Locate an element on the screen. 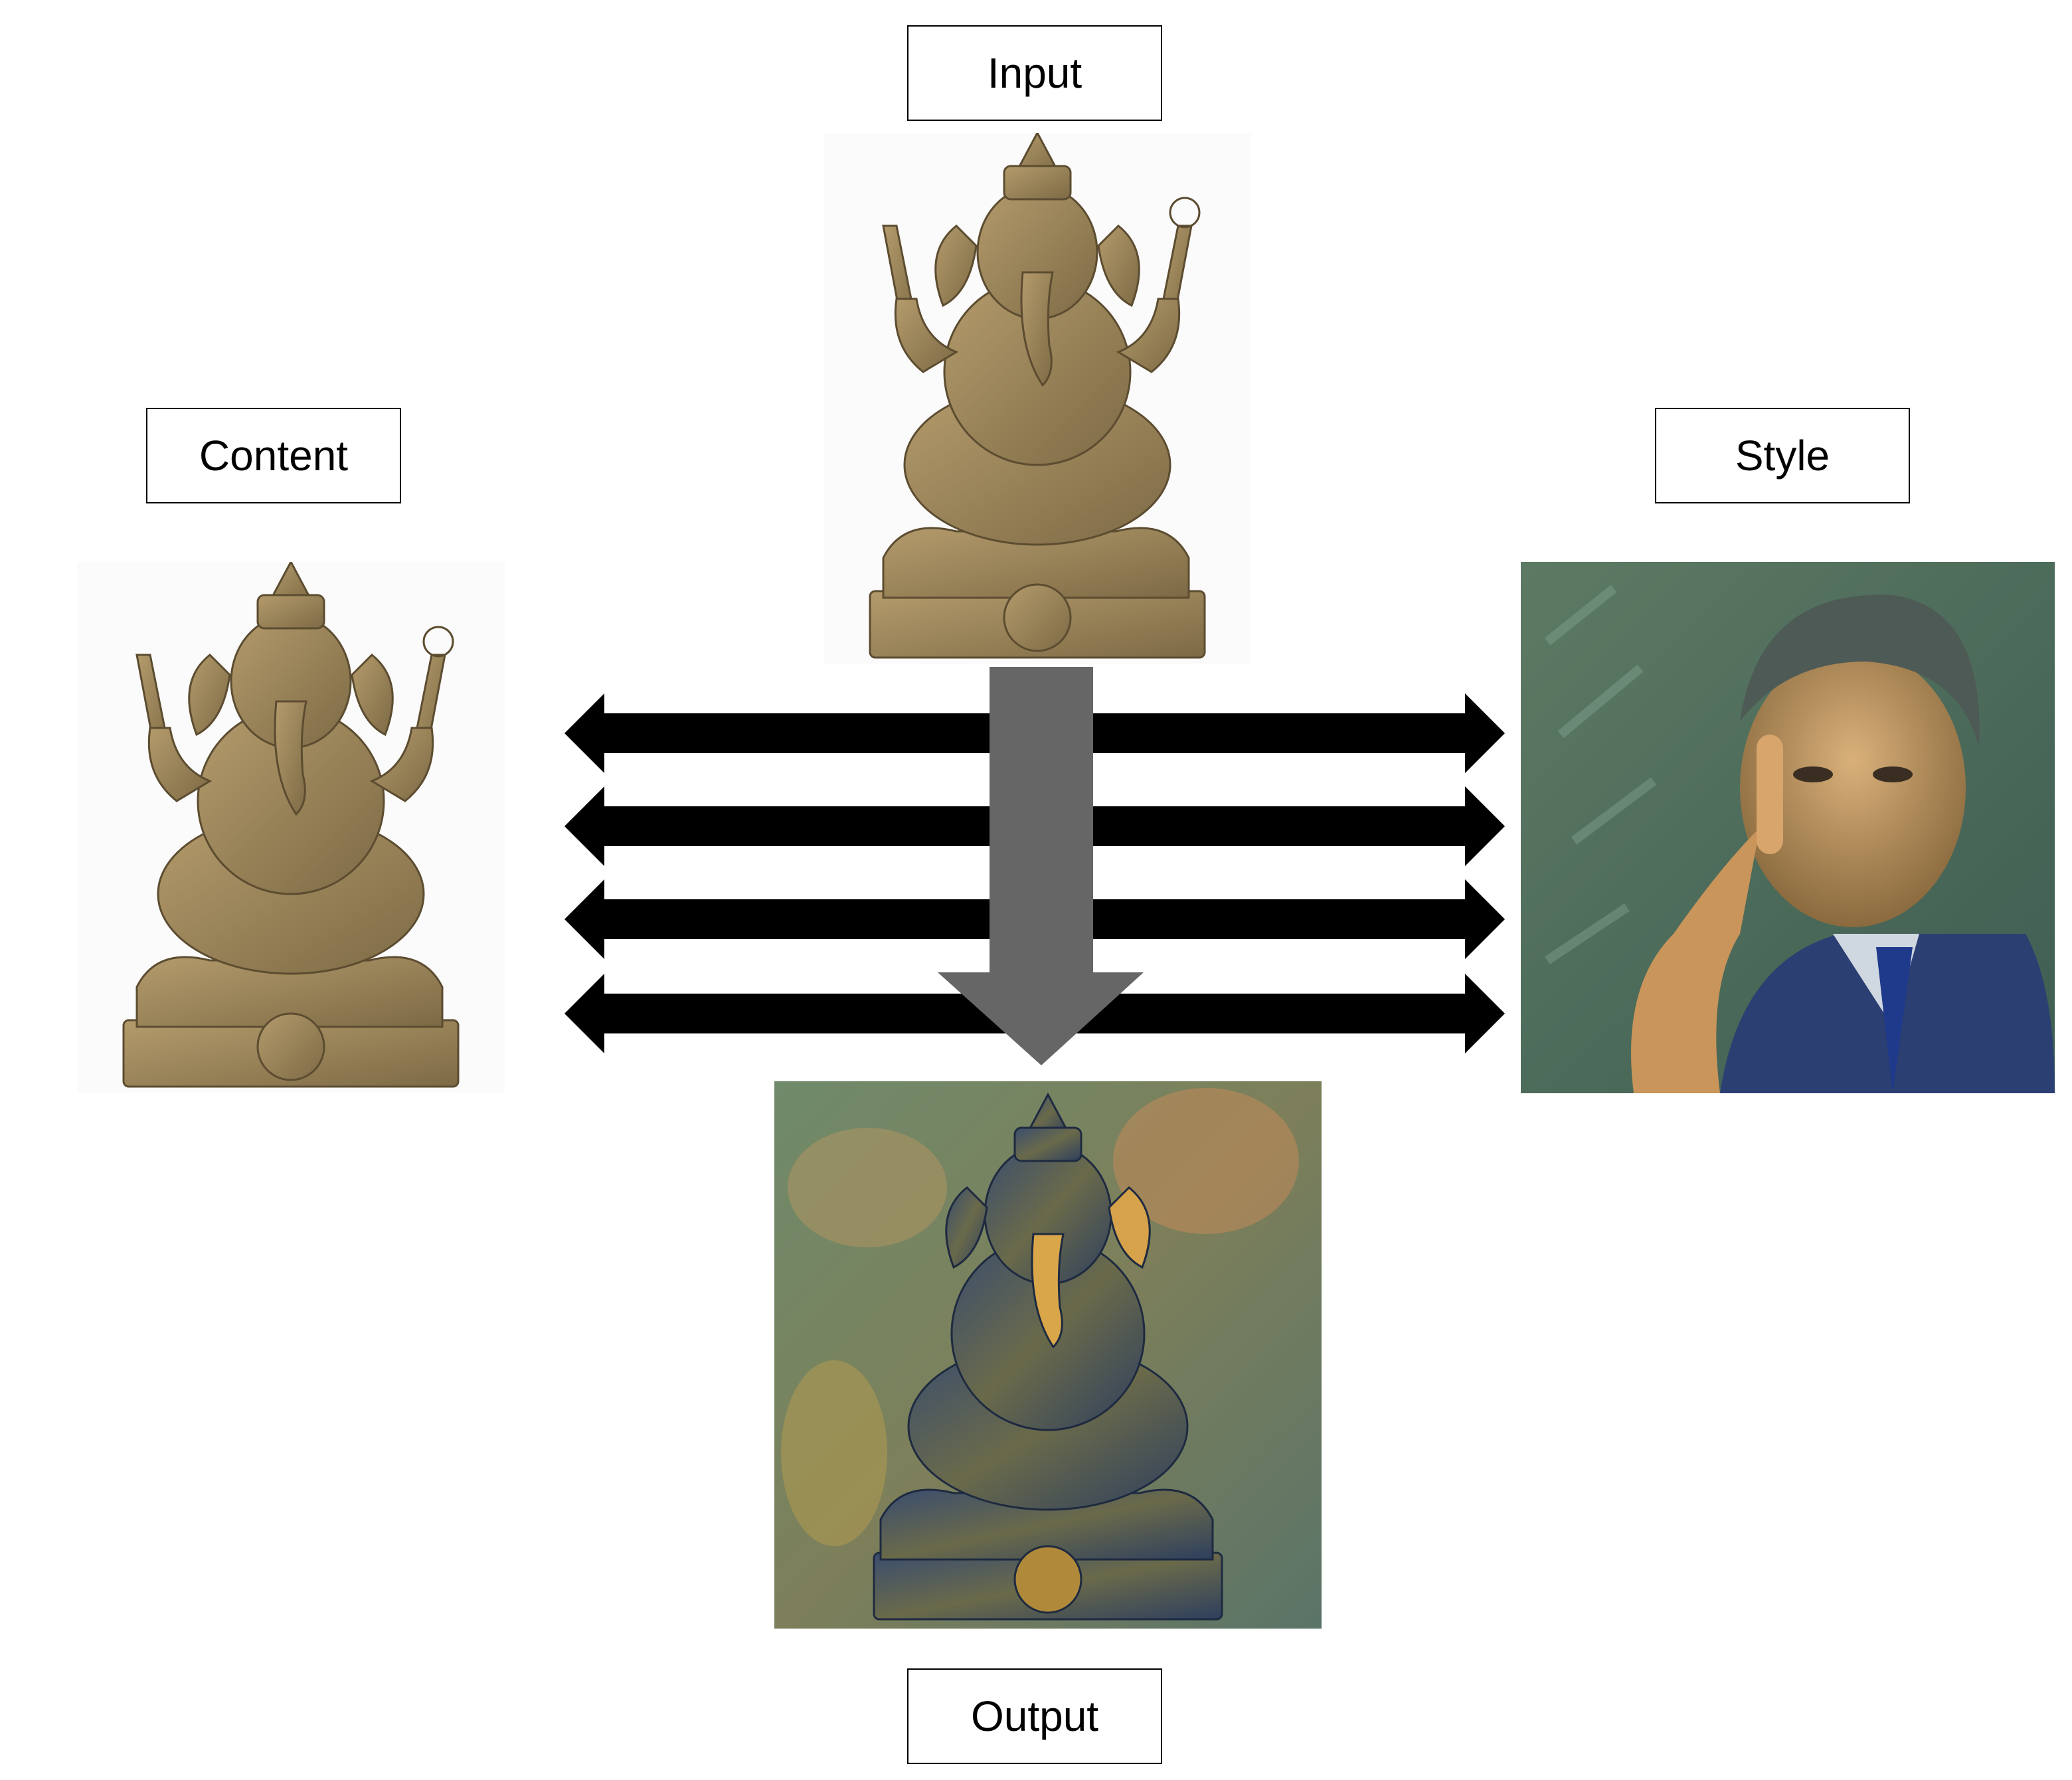 This screenshot has width=2072, height=1780. input-label: Input is located at coordinates (1034, 73).